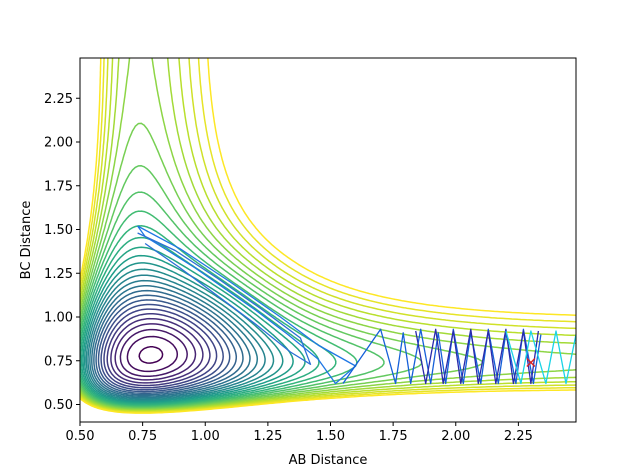 This screenshot has height=476, width=640. Describe the element at coordinates (205, 436) in the screenshot. I see `x-tick-label: 1.00` at that location.